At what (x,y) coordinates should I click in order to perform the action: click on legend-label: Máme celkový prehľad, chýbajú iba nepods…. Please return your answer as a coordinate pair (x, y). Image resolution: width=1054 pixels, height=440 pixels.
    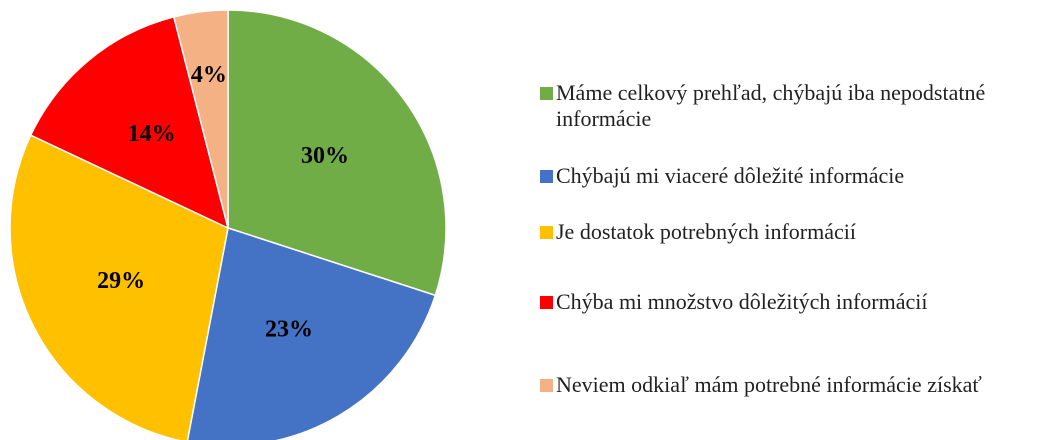
    Looking at the image, I should click on (771, 105).